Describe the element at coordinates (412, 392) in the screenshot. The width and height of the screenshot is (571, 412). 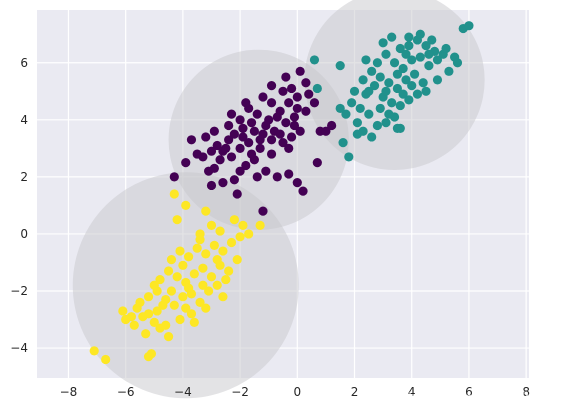
I see `x-tick-label: 4` at that location.